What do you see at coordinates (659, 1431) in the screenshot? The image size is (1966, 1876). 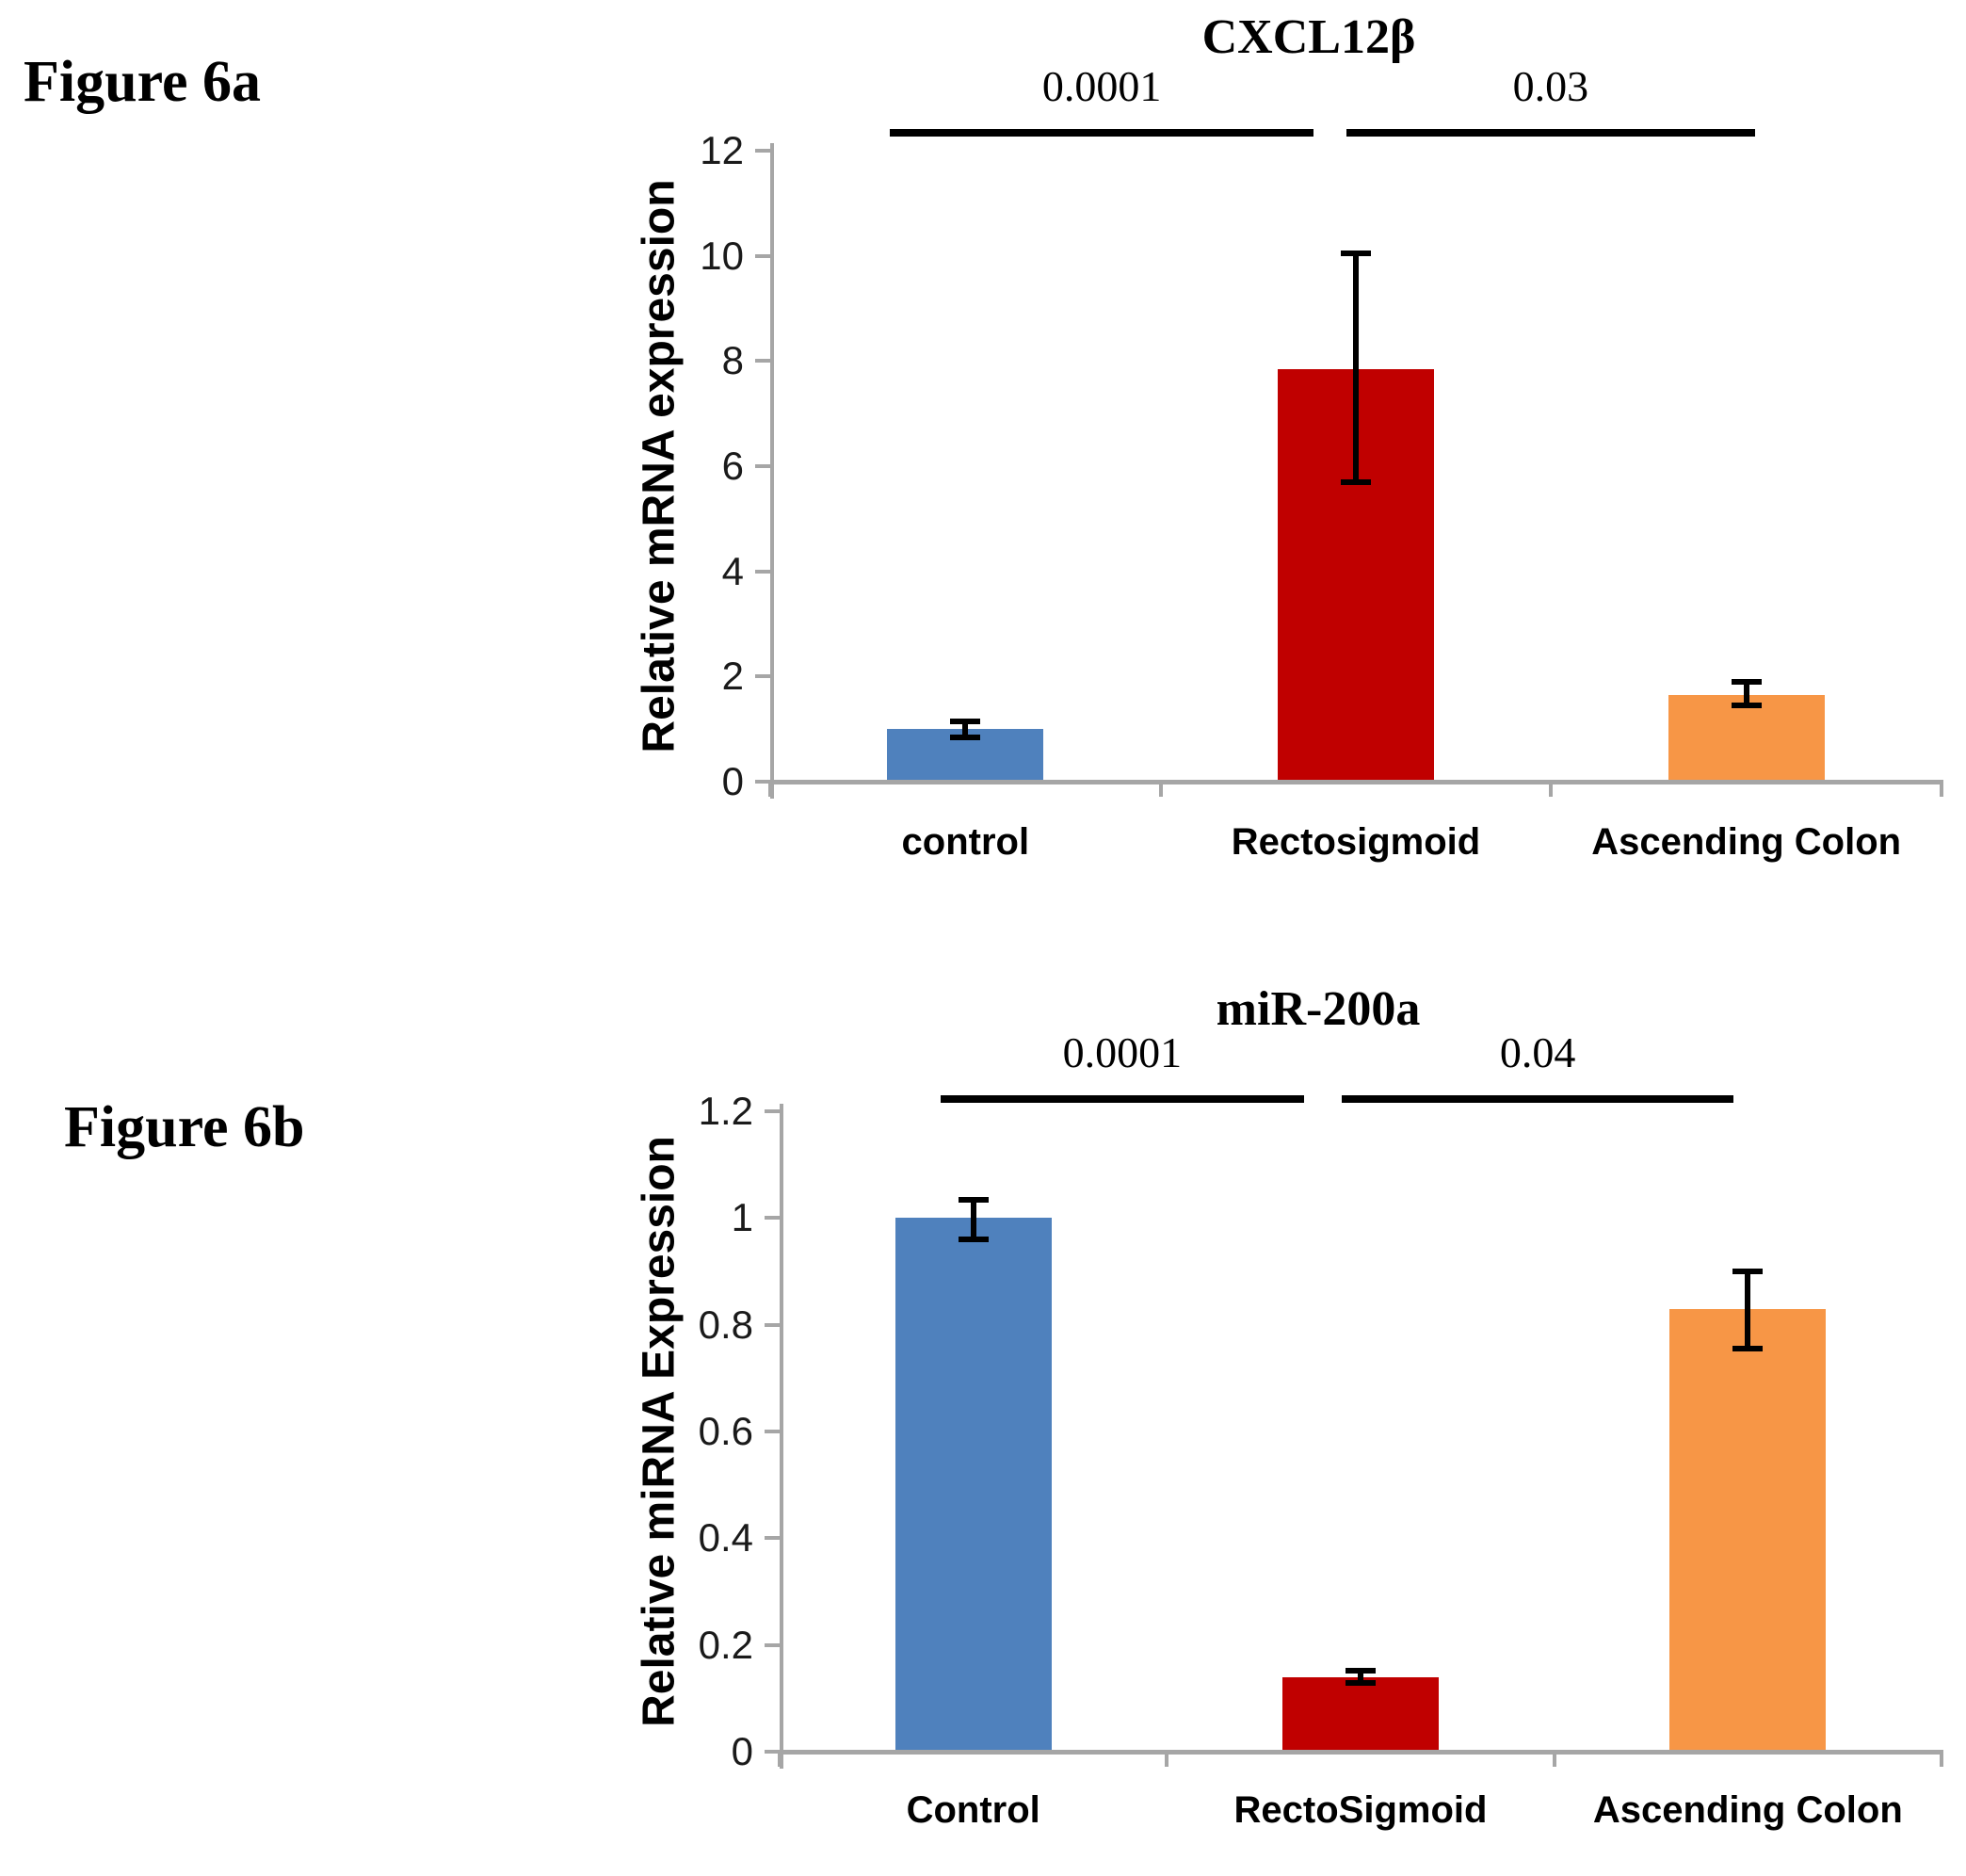 I see `y-axis-label: Relative miRNA Expression` at bounding box center [659, 1431].